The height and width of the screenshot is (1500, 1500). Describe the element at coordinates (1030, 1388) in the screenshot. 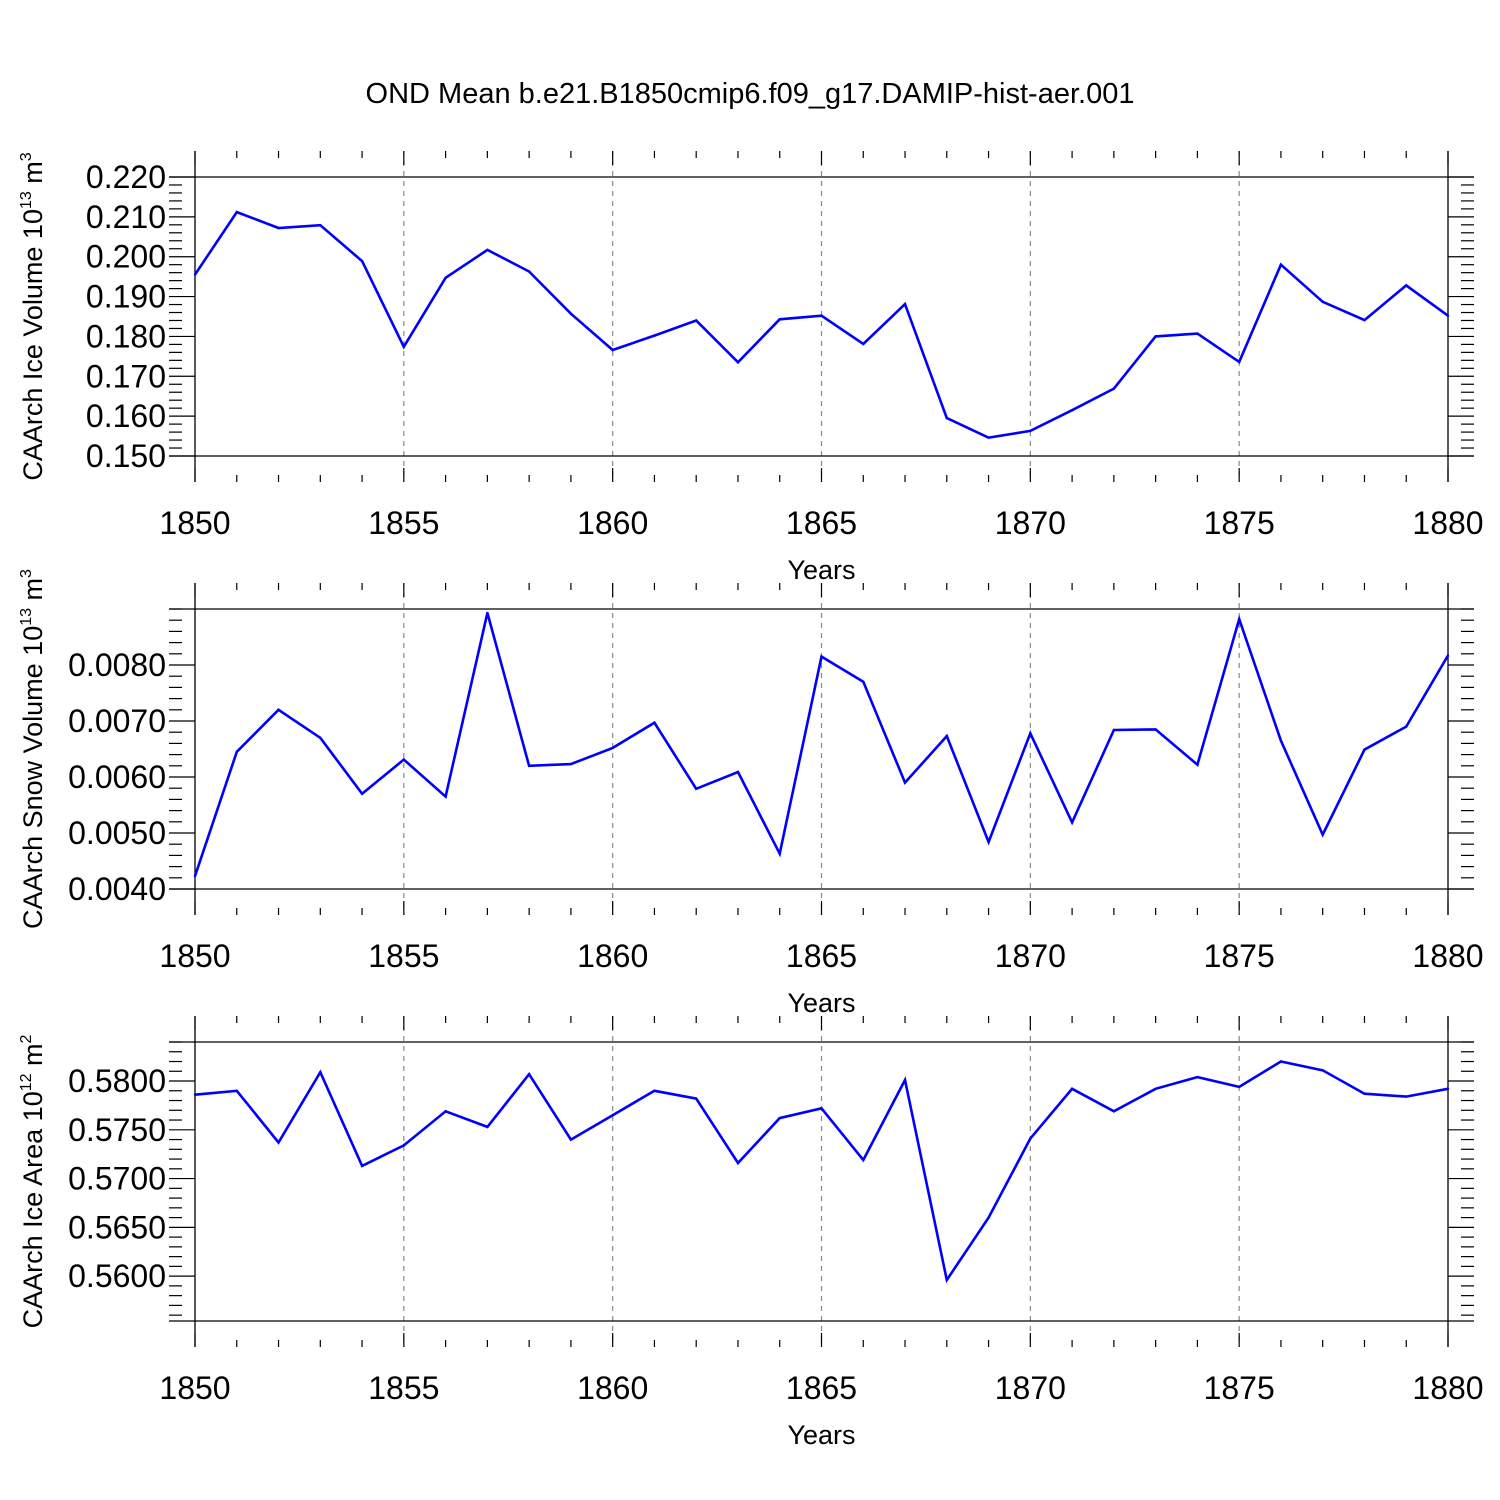

I see `x-tick-label: 1870` at that location.